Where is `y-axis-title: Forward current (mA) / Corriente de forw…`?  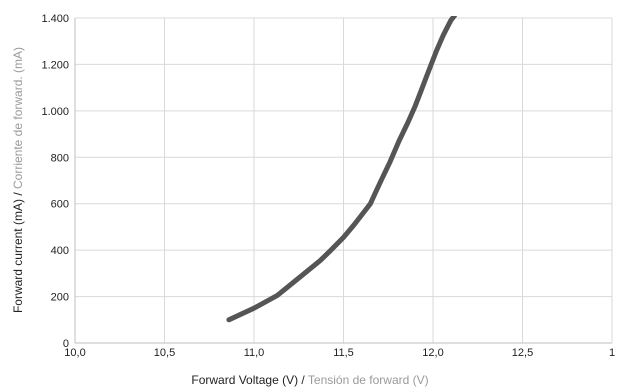
y-axis-title: Forward current (mA) / Corriente de forw… is located at coordinates (18, 180).